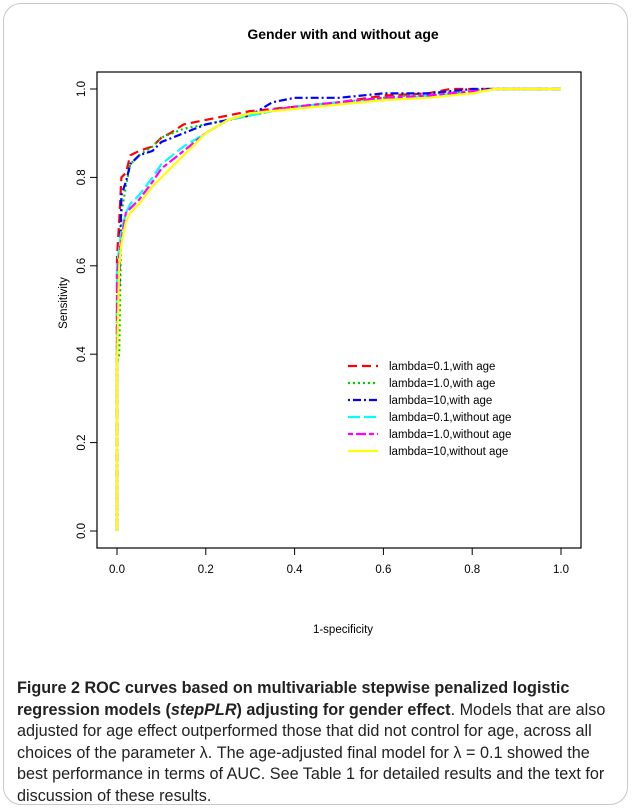 This screenshot has height=810, width=633. What do you see at coordinates (339, 561) in the screenshot?
I see `x-axis: 0.0 0.2 0.4 0.6 0.8 1.0` at bounding box center [339, 561].